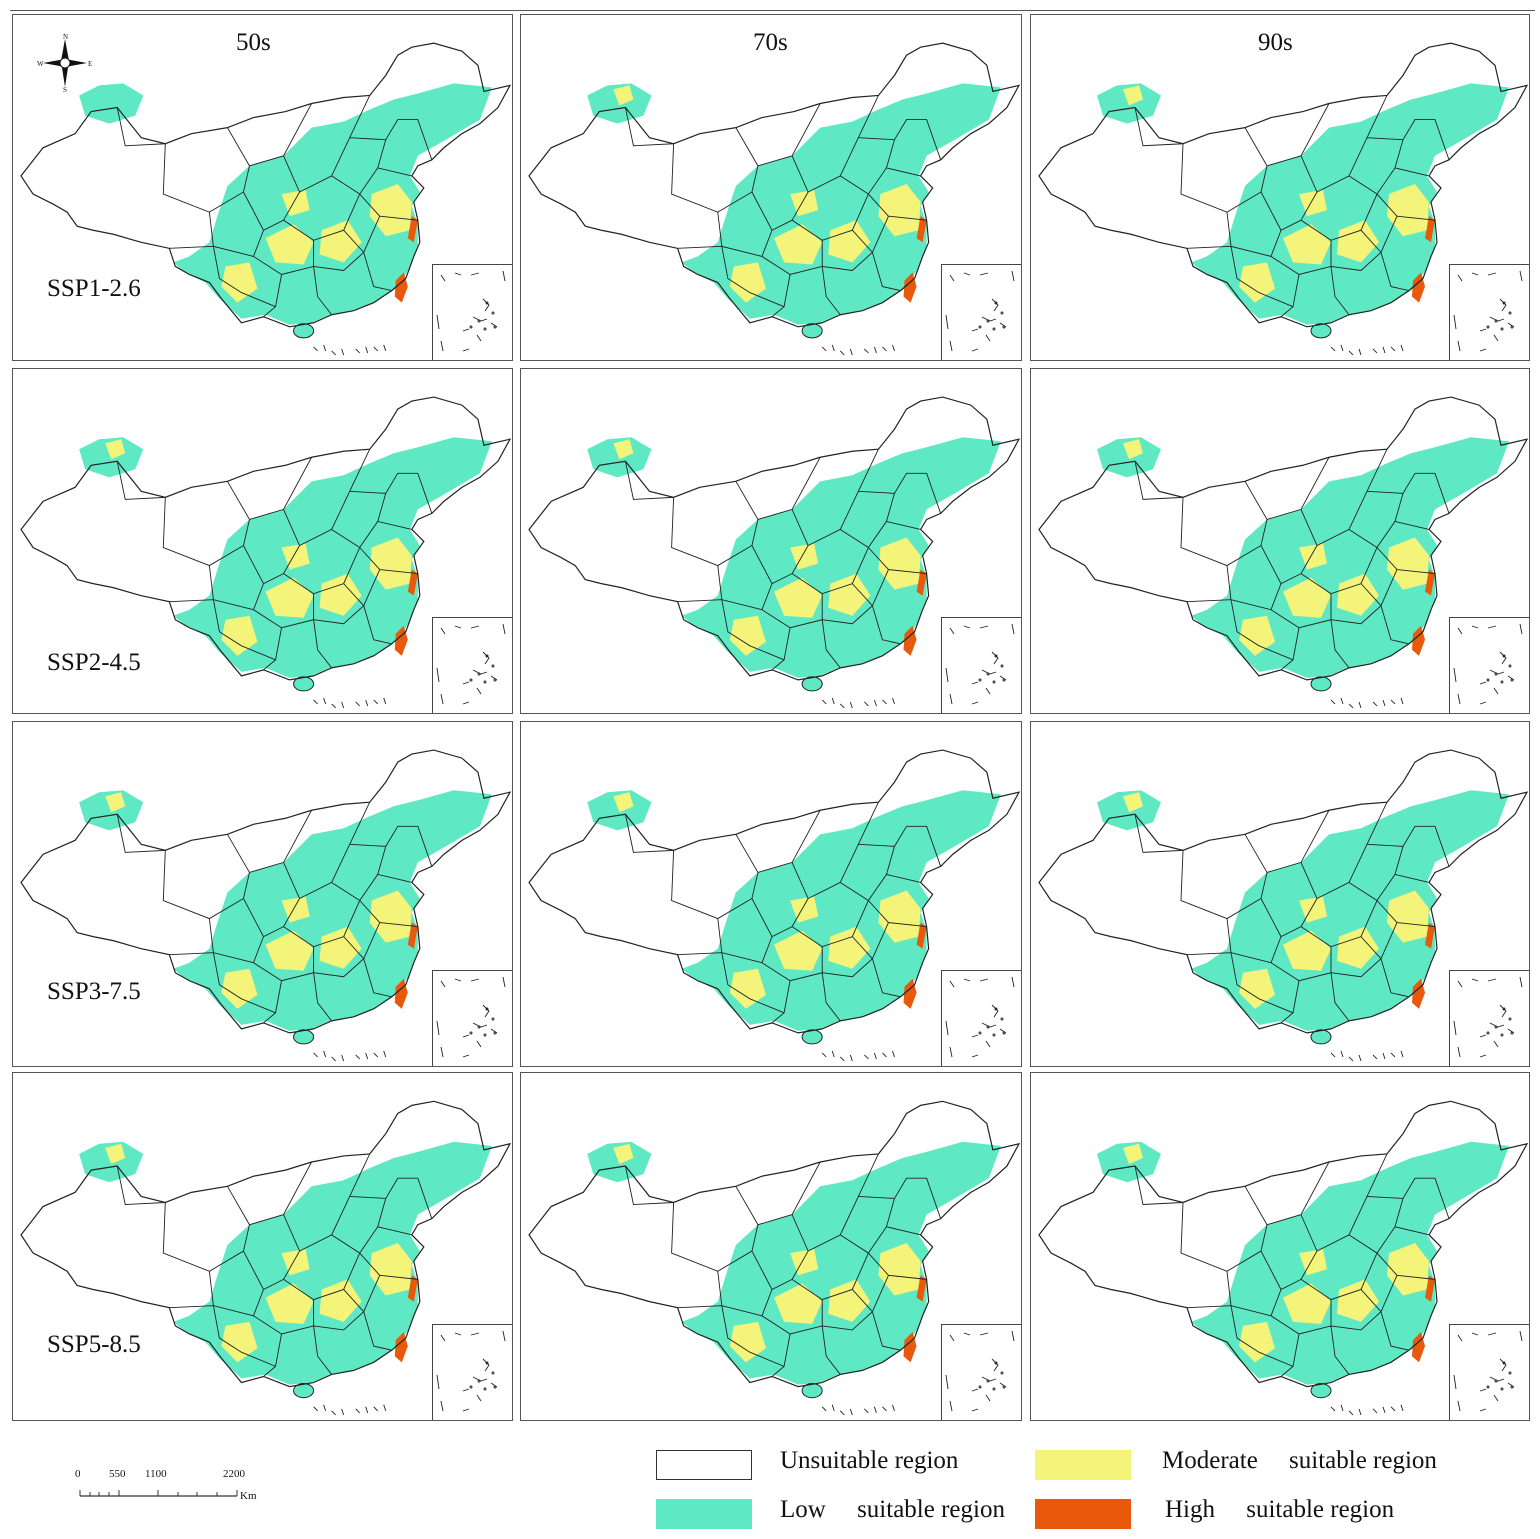 This screenshot has height=1539, width=1540. I want to click on scale-tick-2200: 2200, so click(234, 1474).